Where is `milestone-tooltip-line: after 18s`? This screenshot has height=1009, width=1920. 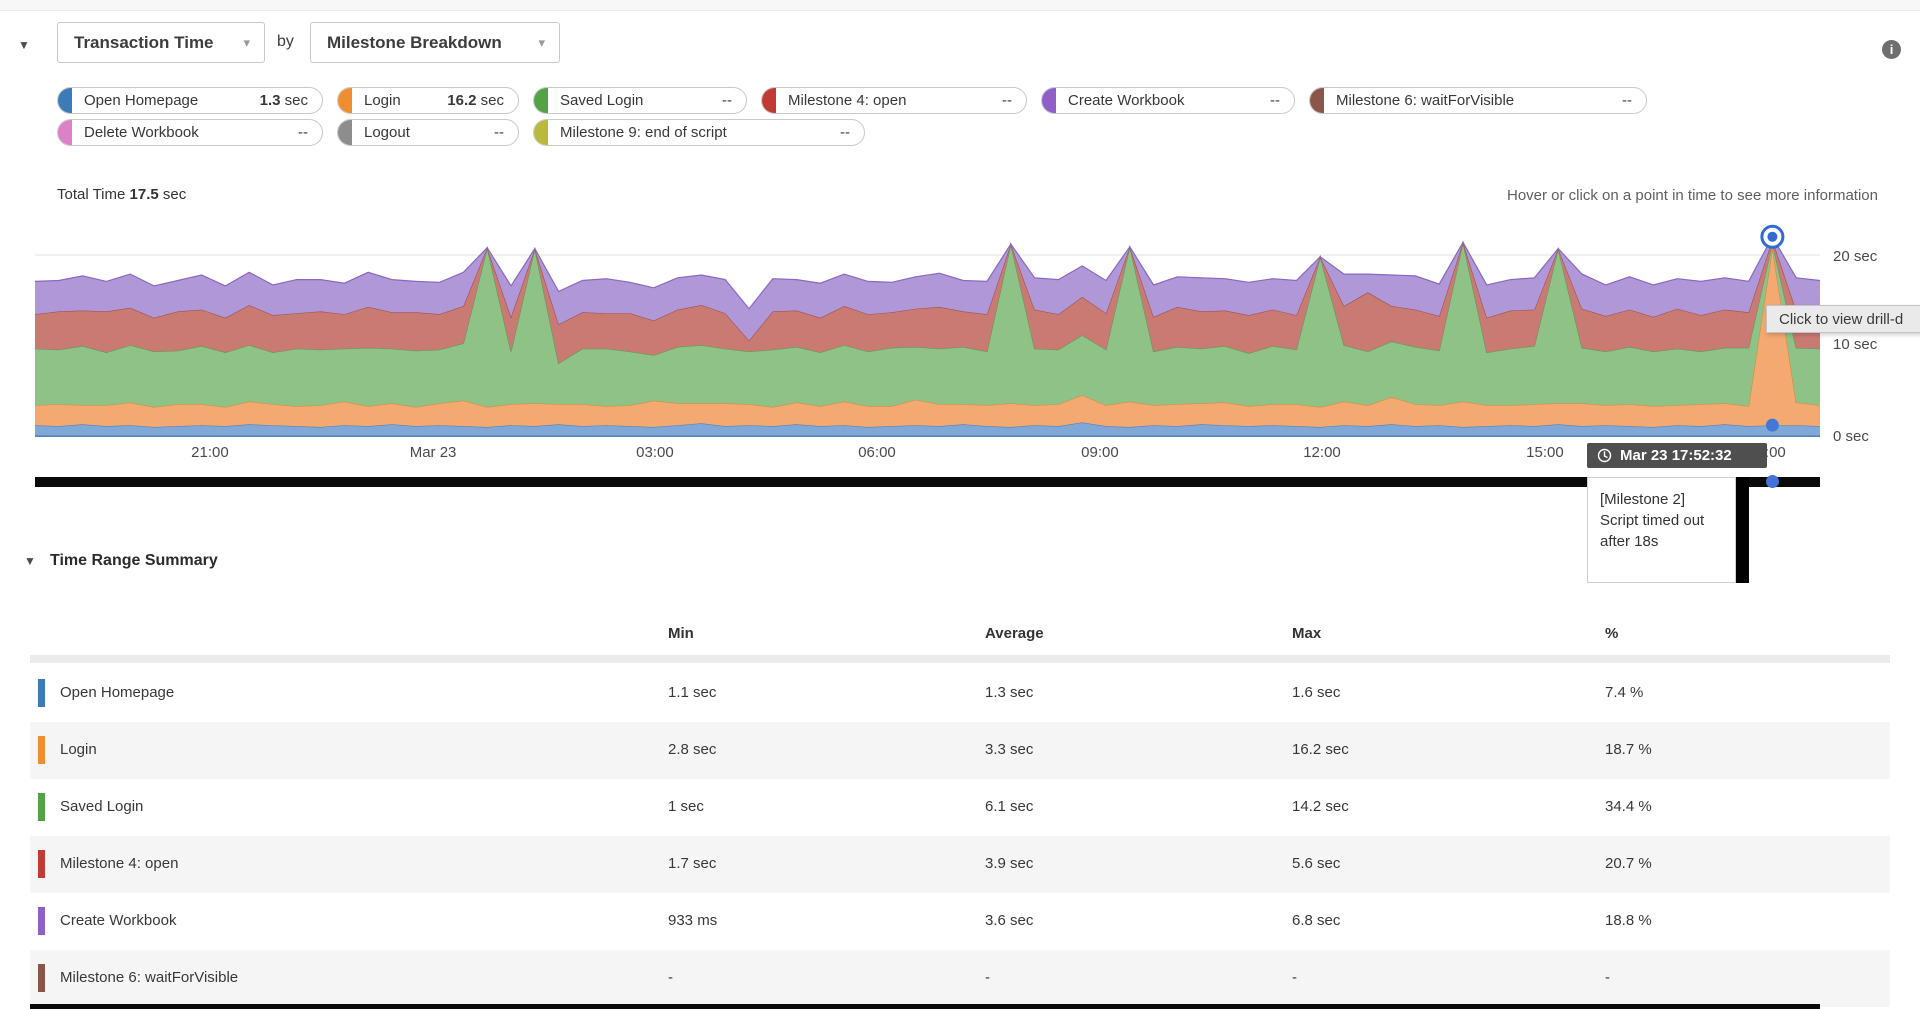
milestone-tooltip-line: after 18s is located at coordinates (1629, 541).